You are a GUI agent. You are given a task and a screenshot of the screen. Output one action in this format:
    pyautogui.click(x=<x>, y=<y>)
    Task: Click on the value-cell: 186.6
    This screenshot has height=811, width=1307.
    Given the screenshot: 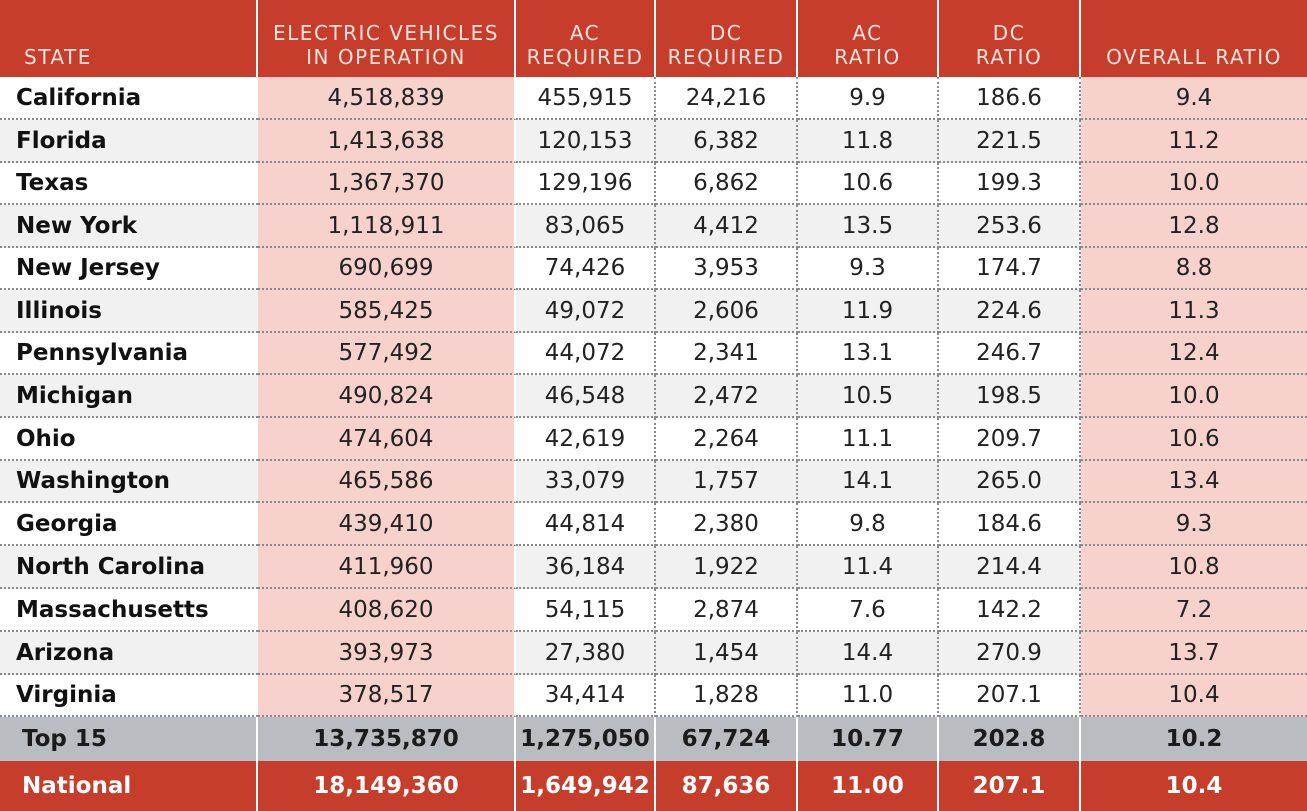 What is the action you would take?
    pyautogui.click(x=1010, y=98)
    